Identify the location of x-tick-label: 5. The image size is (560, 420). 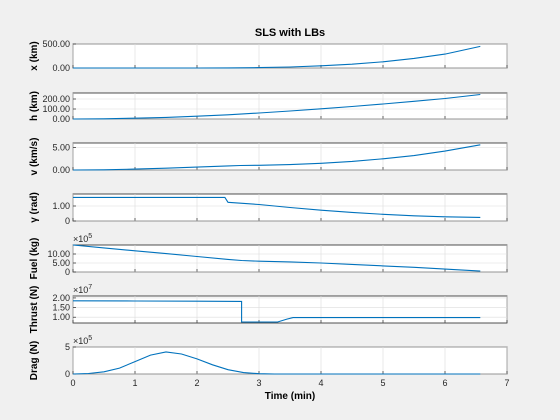
(382, 383).